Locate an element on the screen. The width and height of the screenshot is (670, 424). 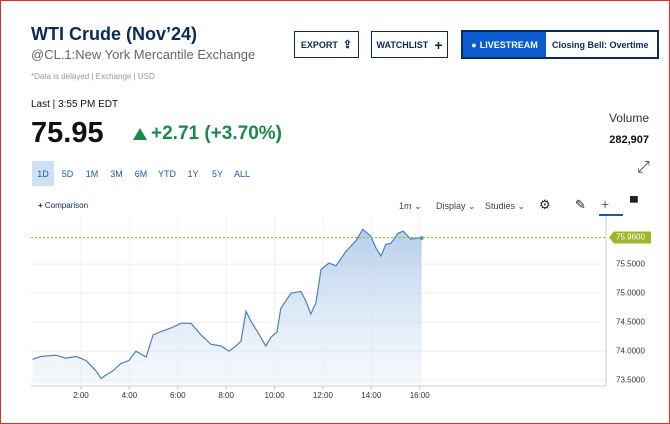
display-menu: Display ⌄ is located at coordinates (456, 206).